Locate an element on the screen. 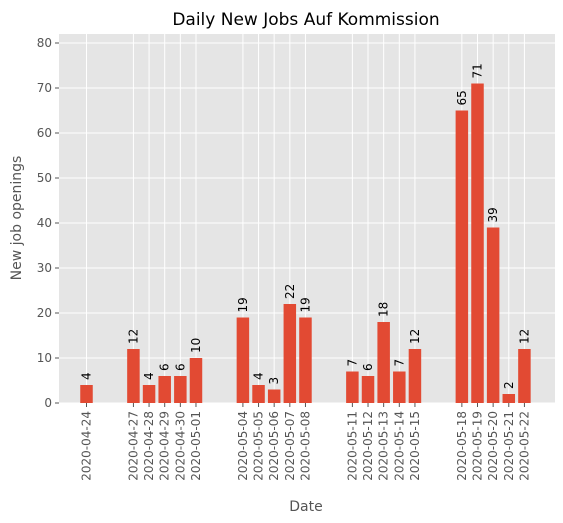  x-tick-label: 2020-05-01 is located at coordinates (196, 446).